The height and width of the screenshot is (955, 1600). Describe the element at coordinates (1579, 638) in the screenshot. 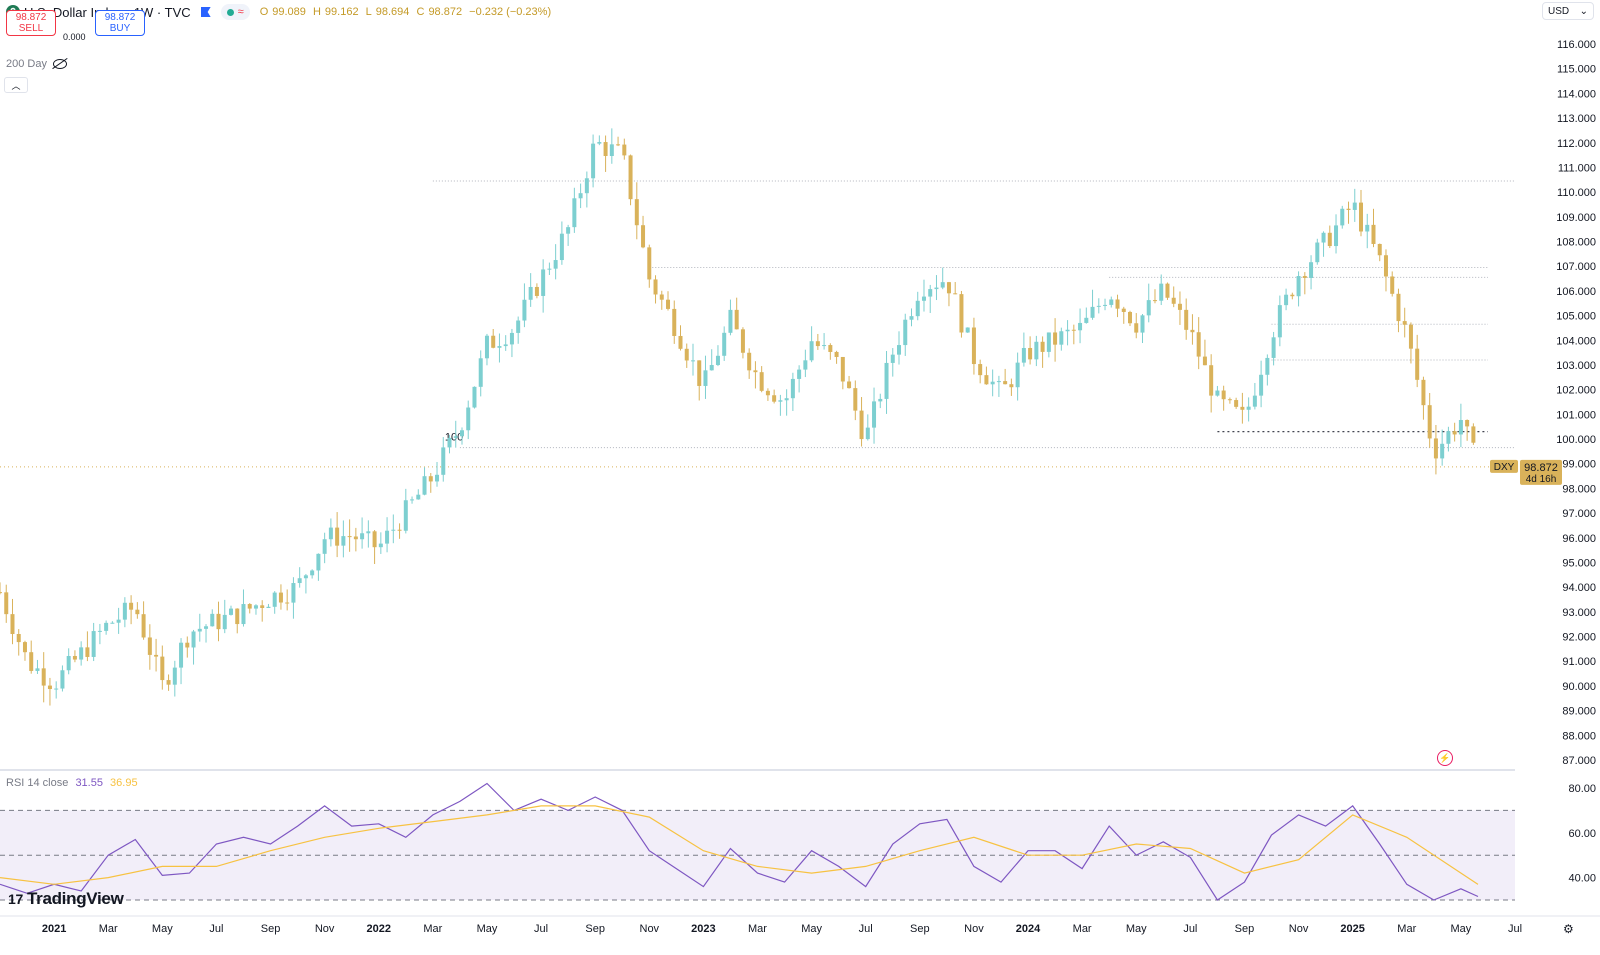

I see `price-tick-label: 92.000` at that location.